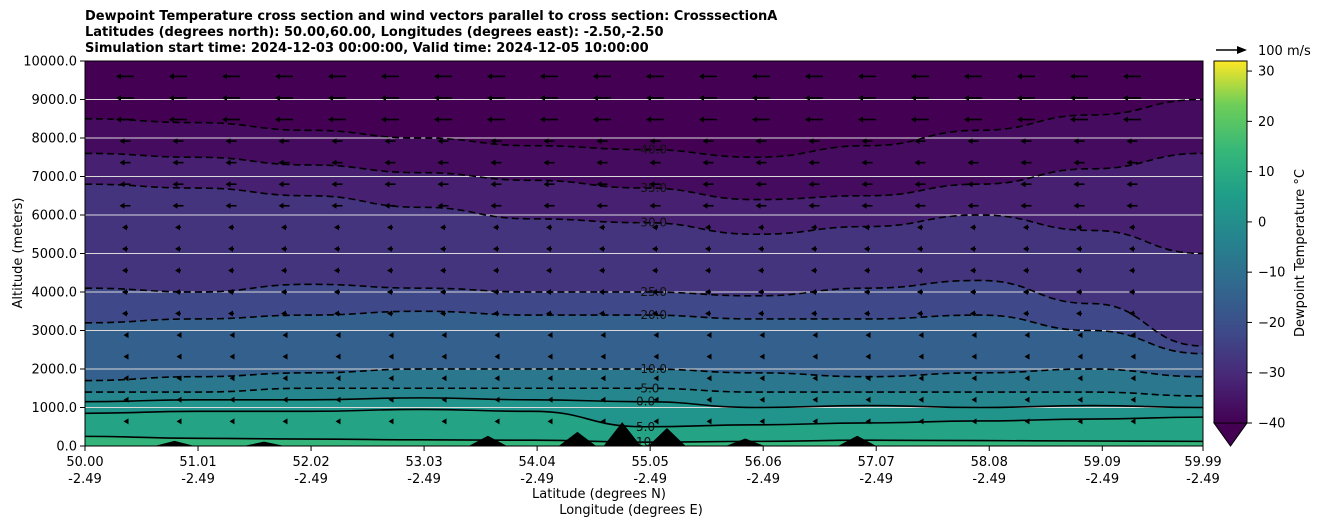 Image resolution: width=1320 pixels, height=526 pixels. I want to click on x-tick-label-lat: 51.01, so click(197, 462).